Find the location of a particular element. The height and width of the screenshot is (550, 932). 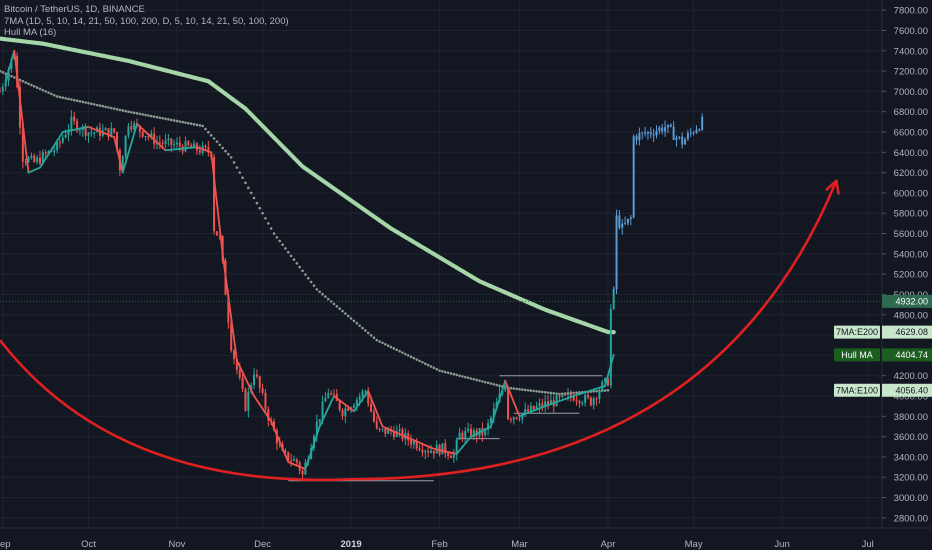

badge-value: 4404.74 is located at coordinates (911, 355).